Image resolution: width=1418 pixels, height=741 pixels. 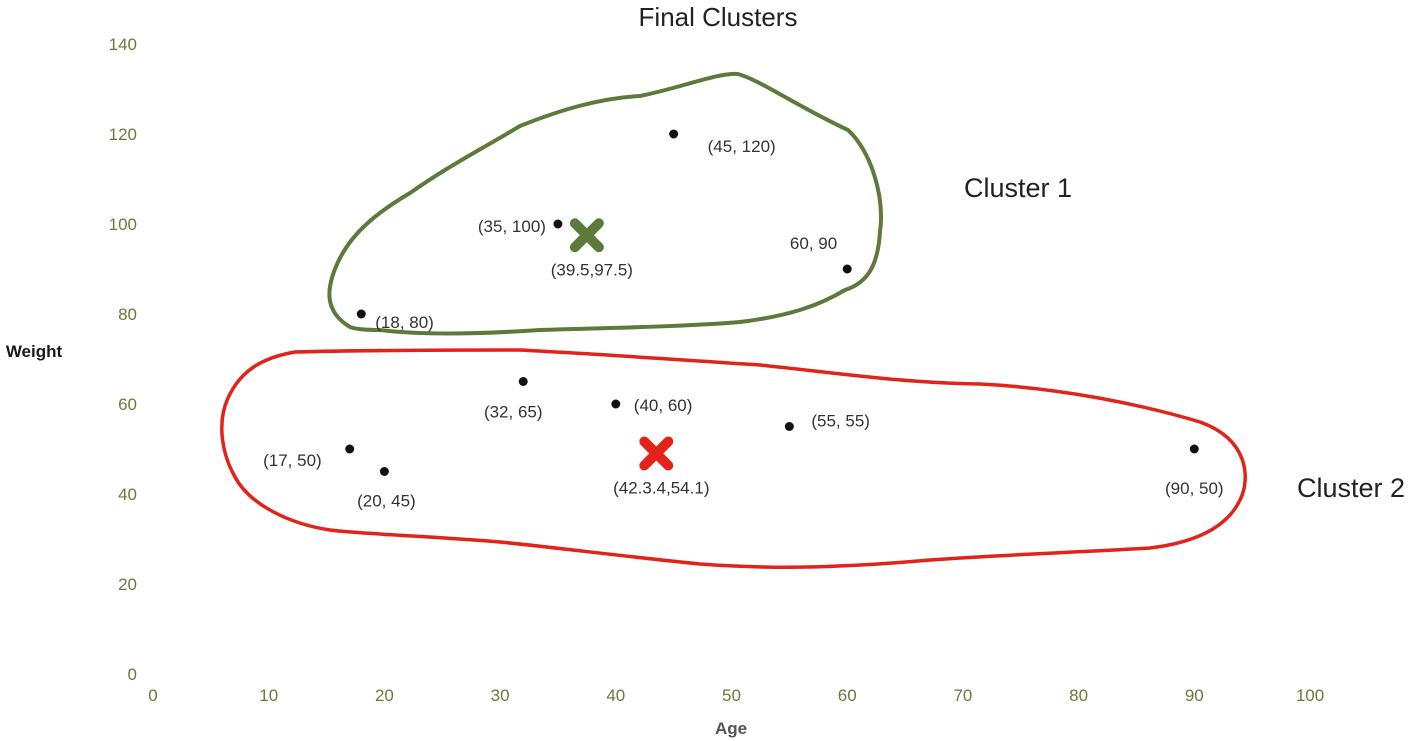 I want to click on cluster-1-outline, so click(x=605, y=203).